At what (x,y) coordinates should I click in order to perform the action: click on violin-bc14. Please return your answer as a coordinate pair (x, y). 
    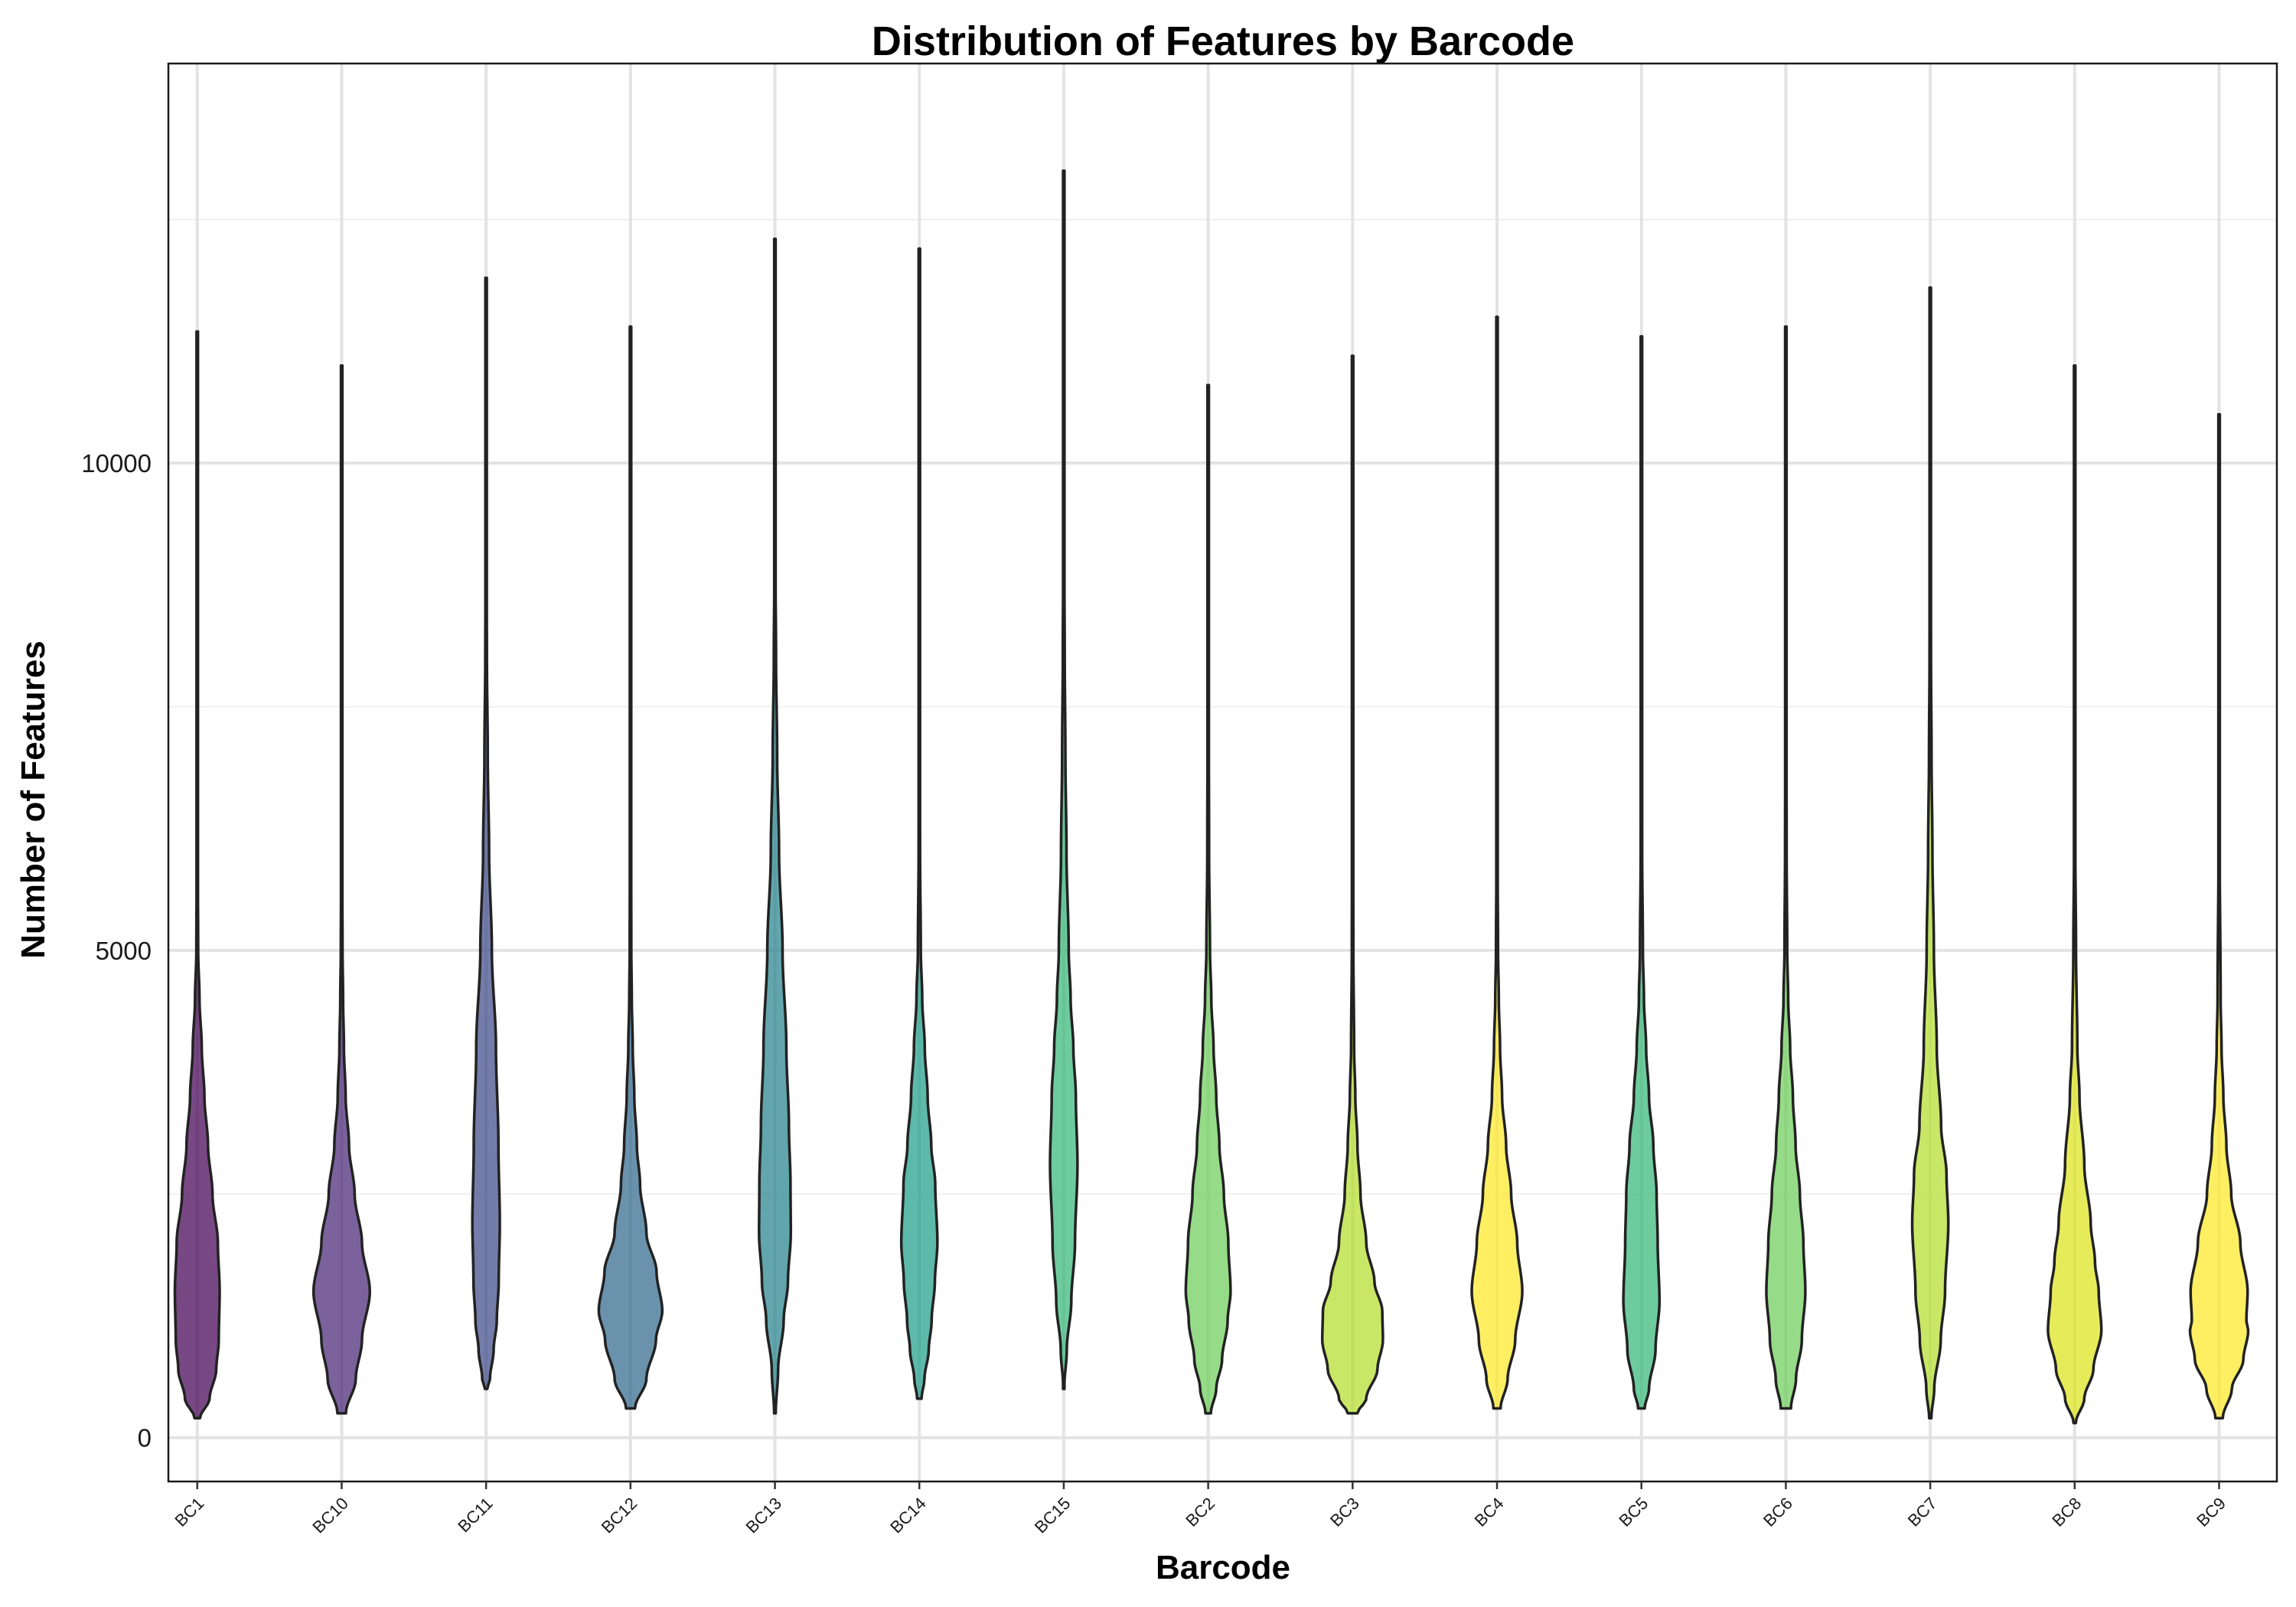
    Looking at the image, I should click on (919, 823).